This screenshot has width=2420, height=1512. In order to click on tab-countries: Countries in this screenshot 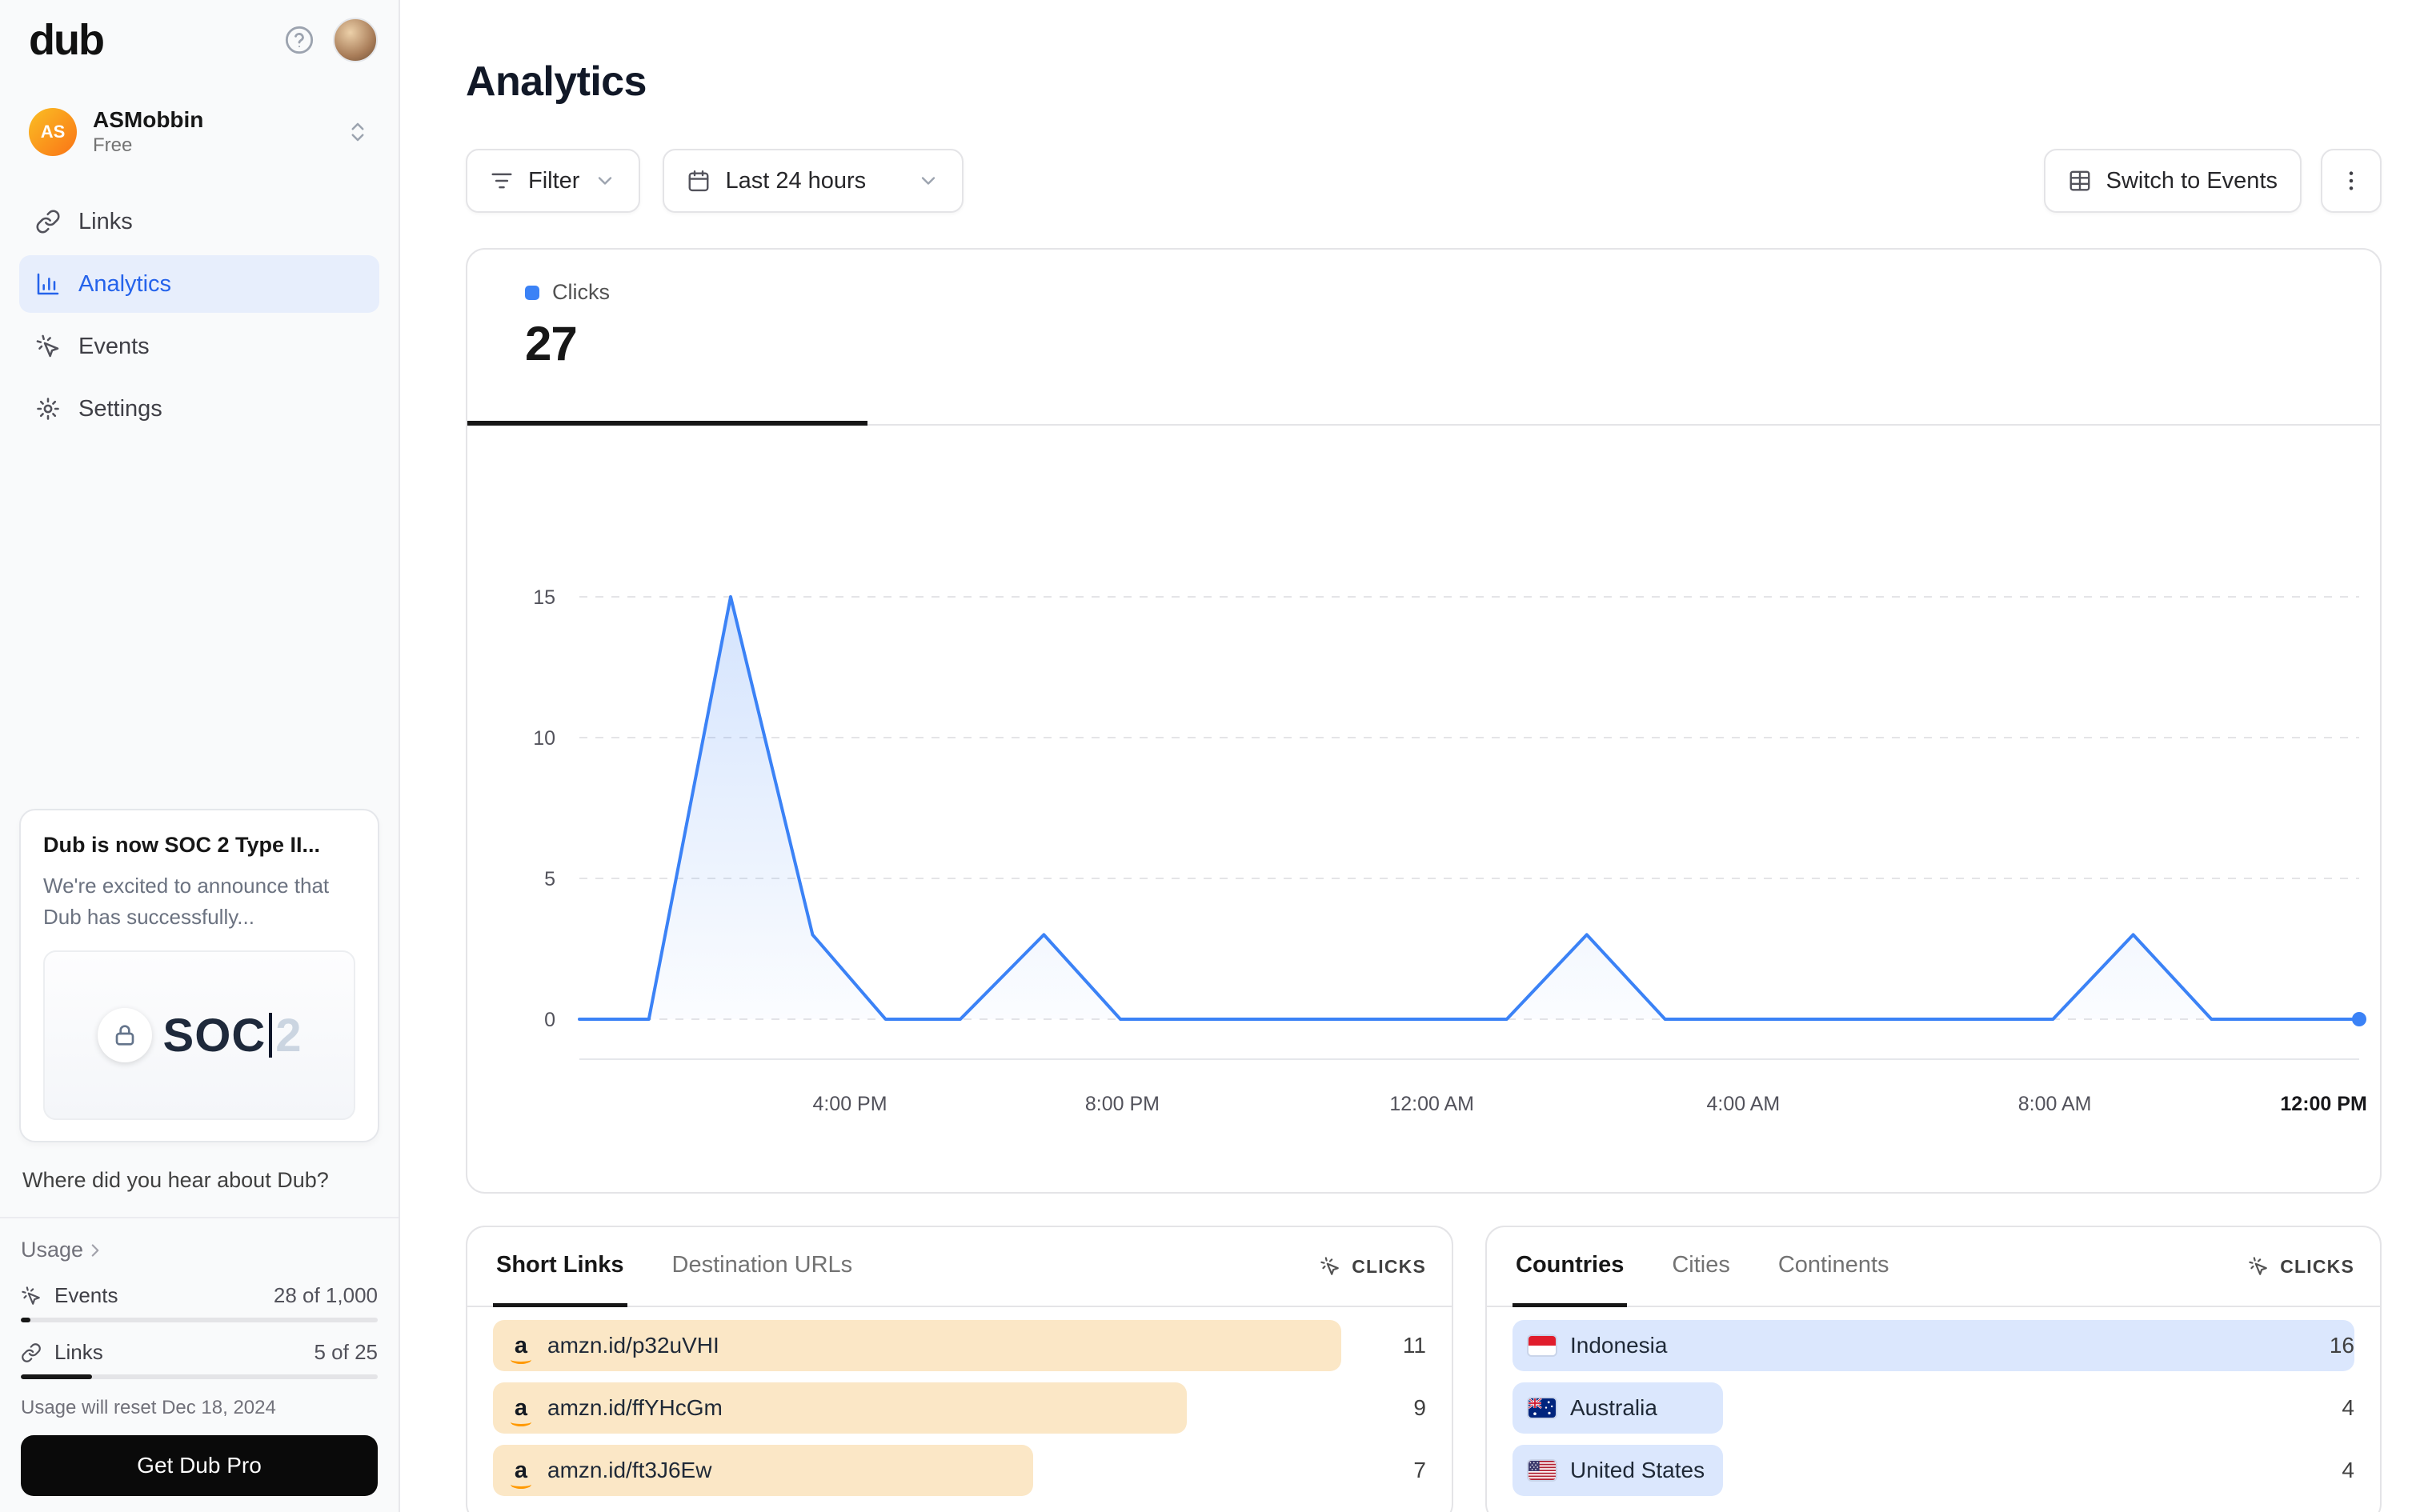, I will do `click(1570, 1267)`.